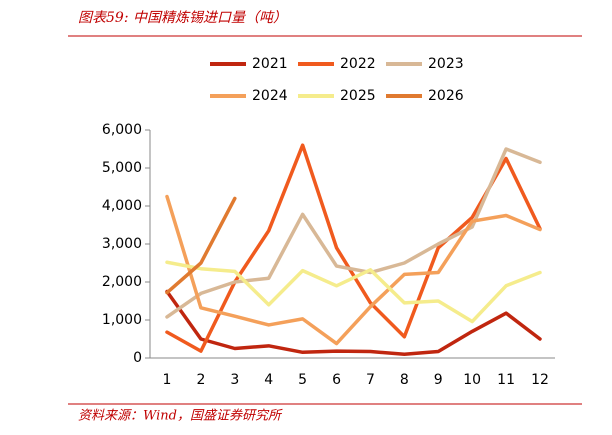 This screenshot has height=435, width=612. I want to click on x-tick-label: 9, so click(438, 380).